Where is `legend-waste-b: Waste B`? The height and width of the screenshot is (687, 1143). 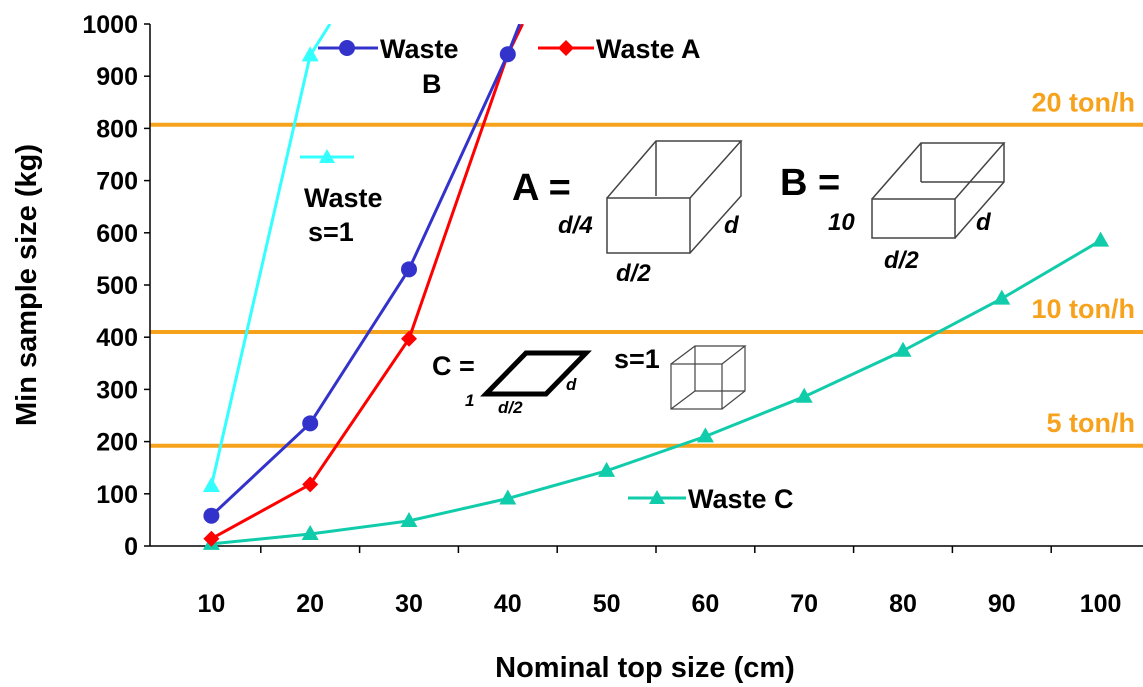 legend-waste-b: Waste B is located at coordinates (388, 66).